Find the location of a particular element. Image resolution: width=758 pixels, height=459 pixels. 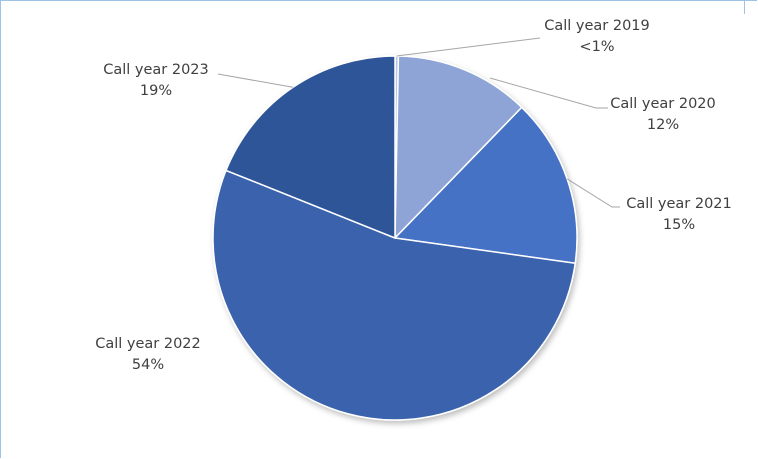

slice-label-call-year-2021: Call year 2021 is located at coordinates (679, 204).